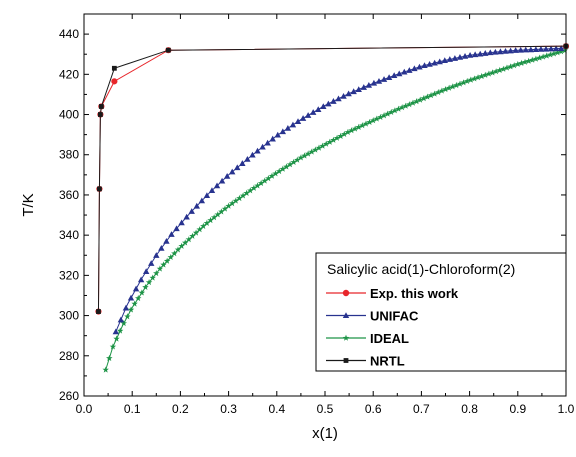 Image resolution: width=576 pixels, height=457 pixels. Describe the element at coordinates (69, 195) in the screenshot. I see `y-tick-label: 360` at that location.